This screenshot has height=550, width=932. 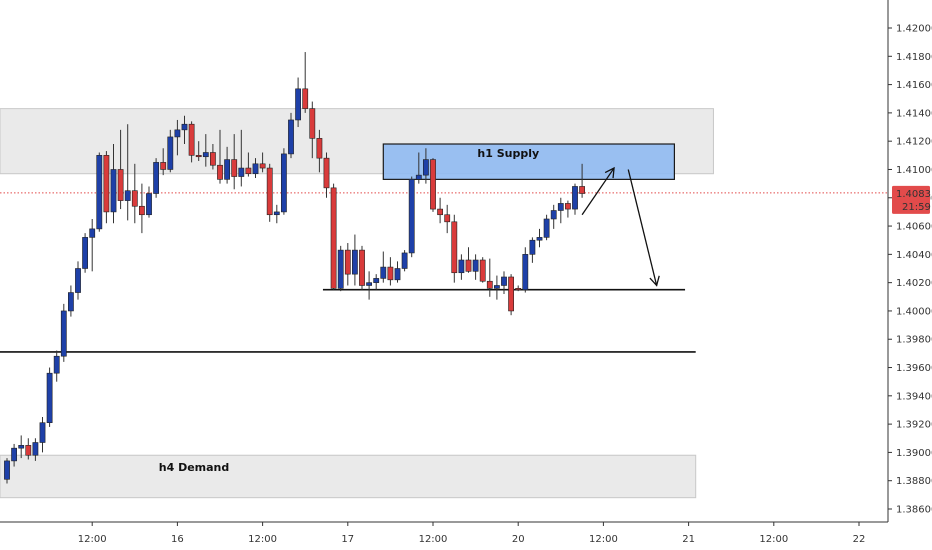 I want to click on y-tick-label: 1.41000, so click(x=914, y=170).